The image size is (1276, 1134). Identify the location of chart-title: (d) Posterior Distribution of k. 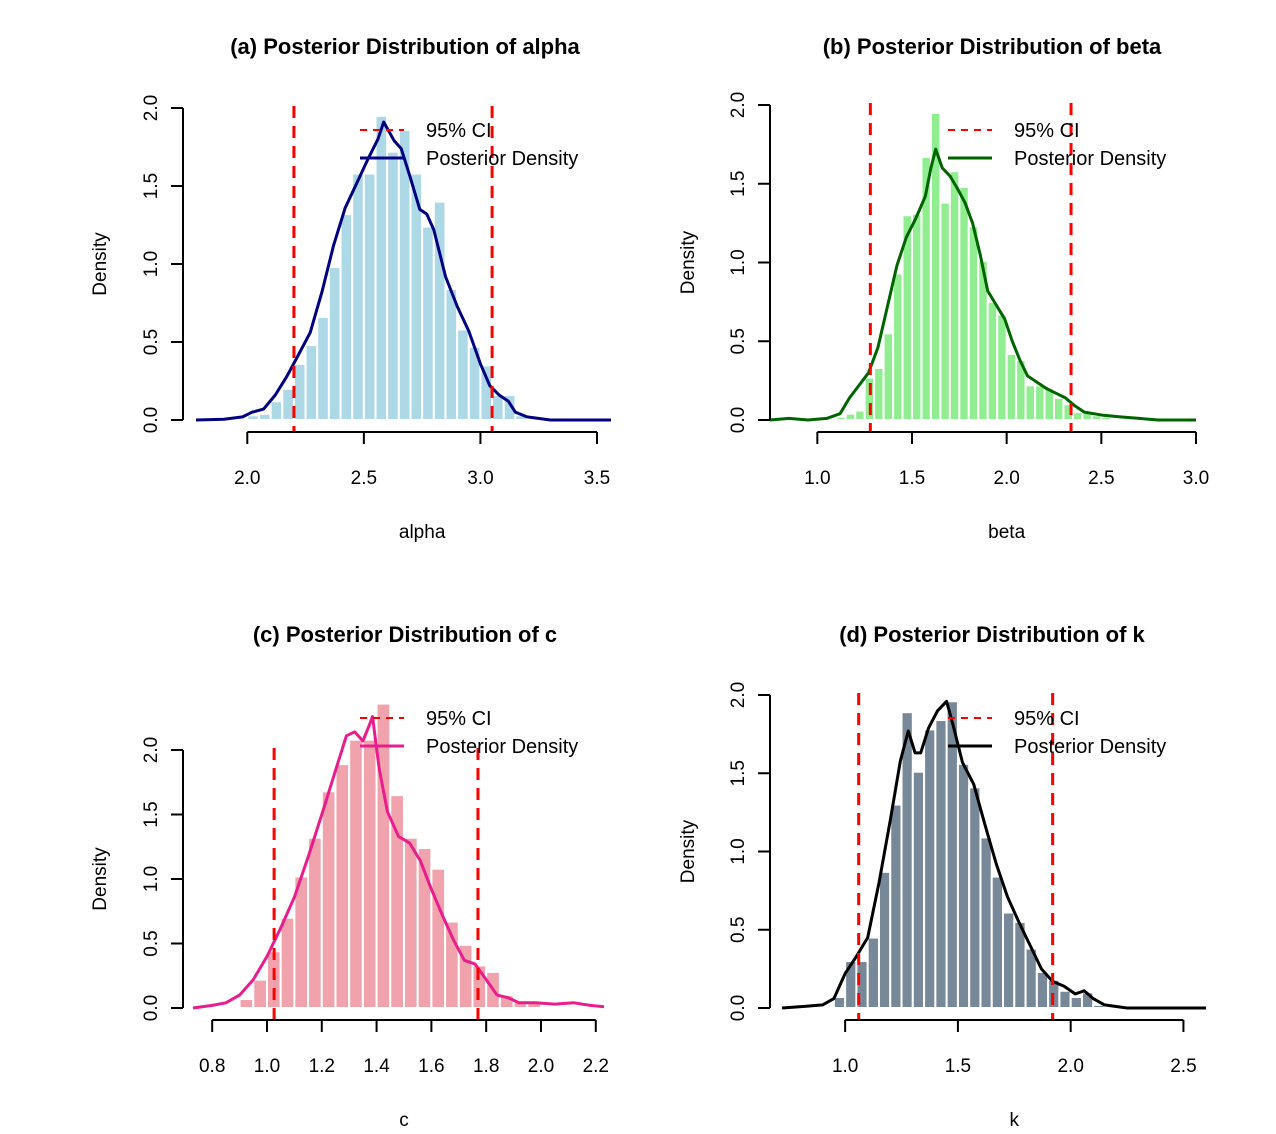
(992, 634).